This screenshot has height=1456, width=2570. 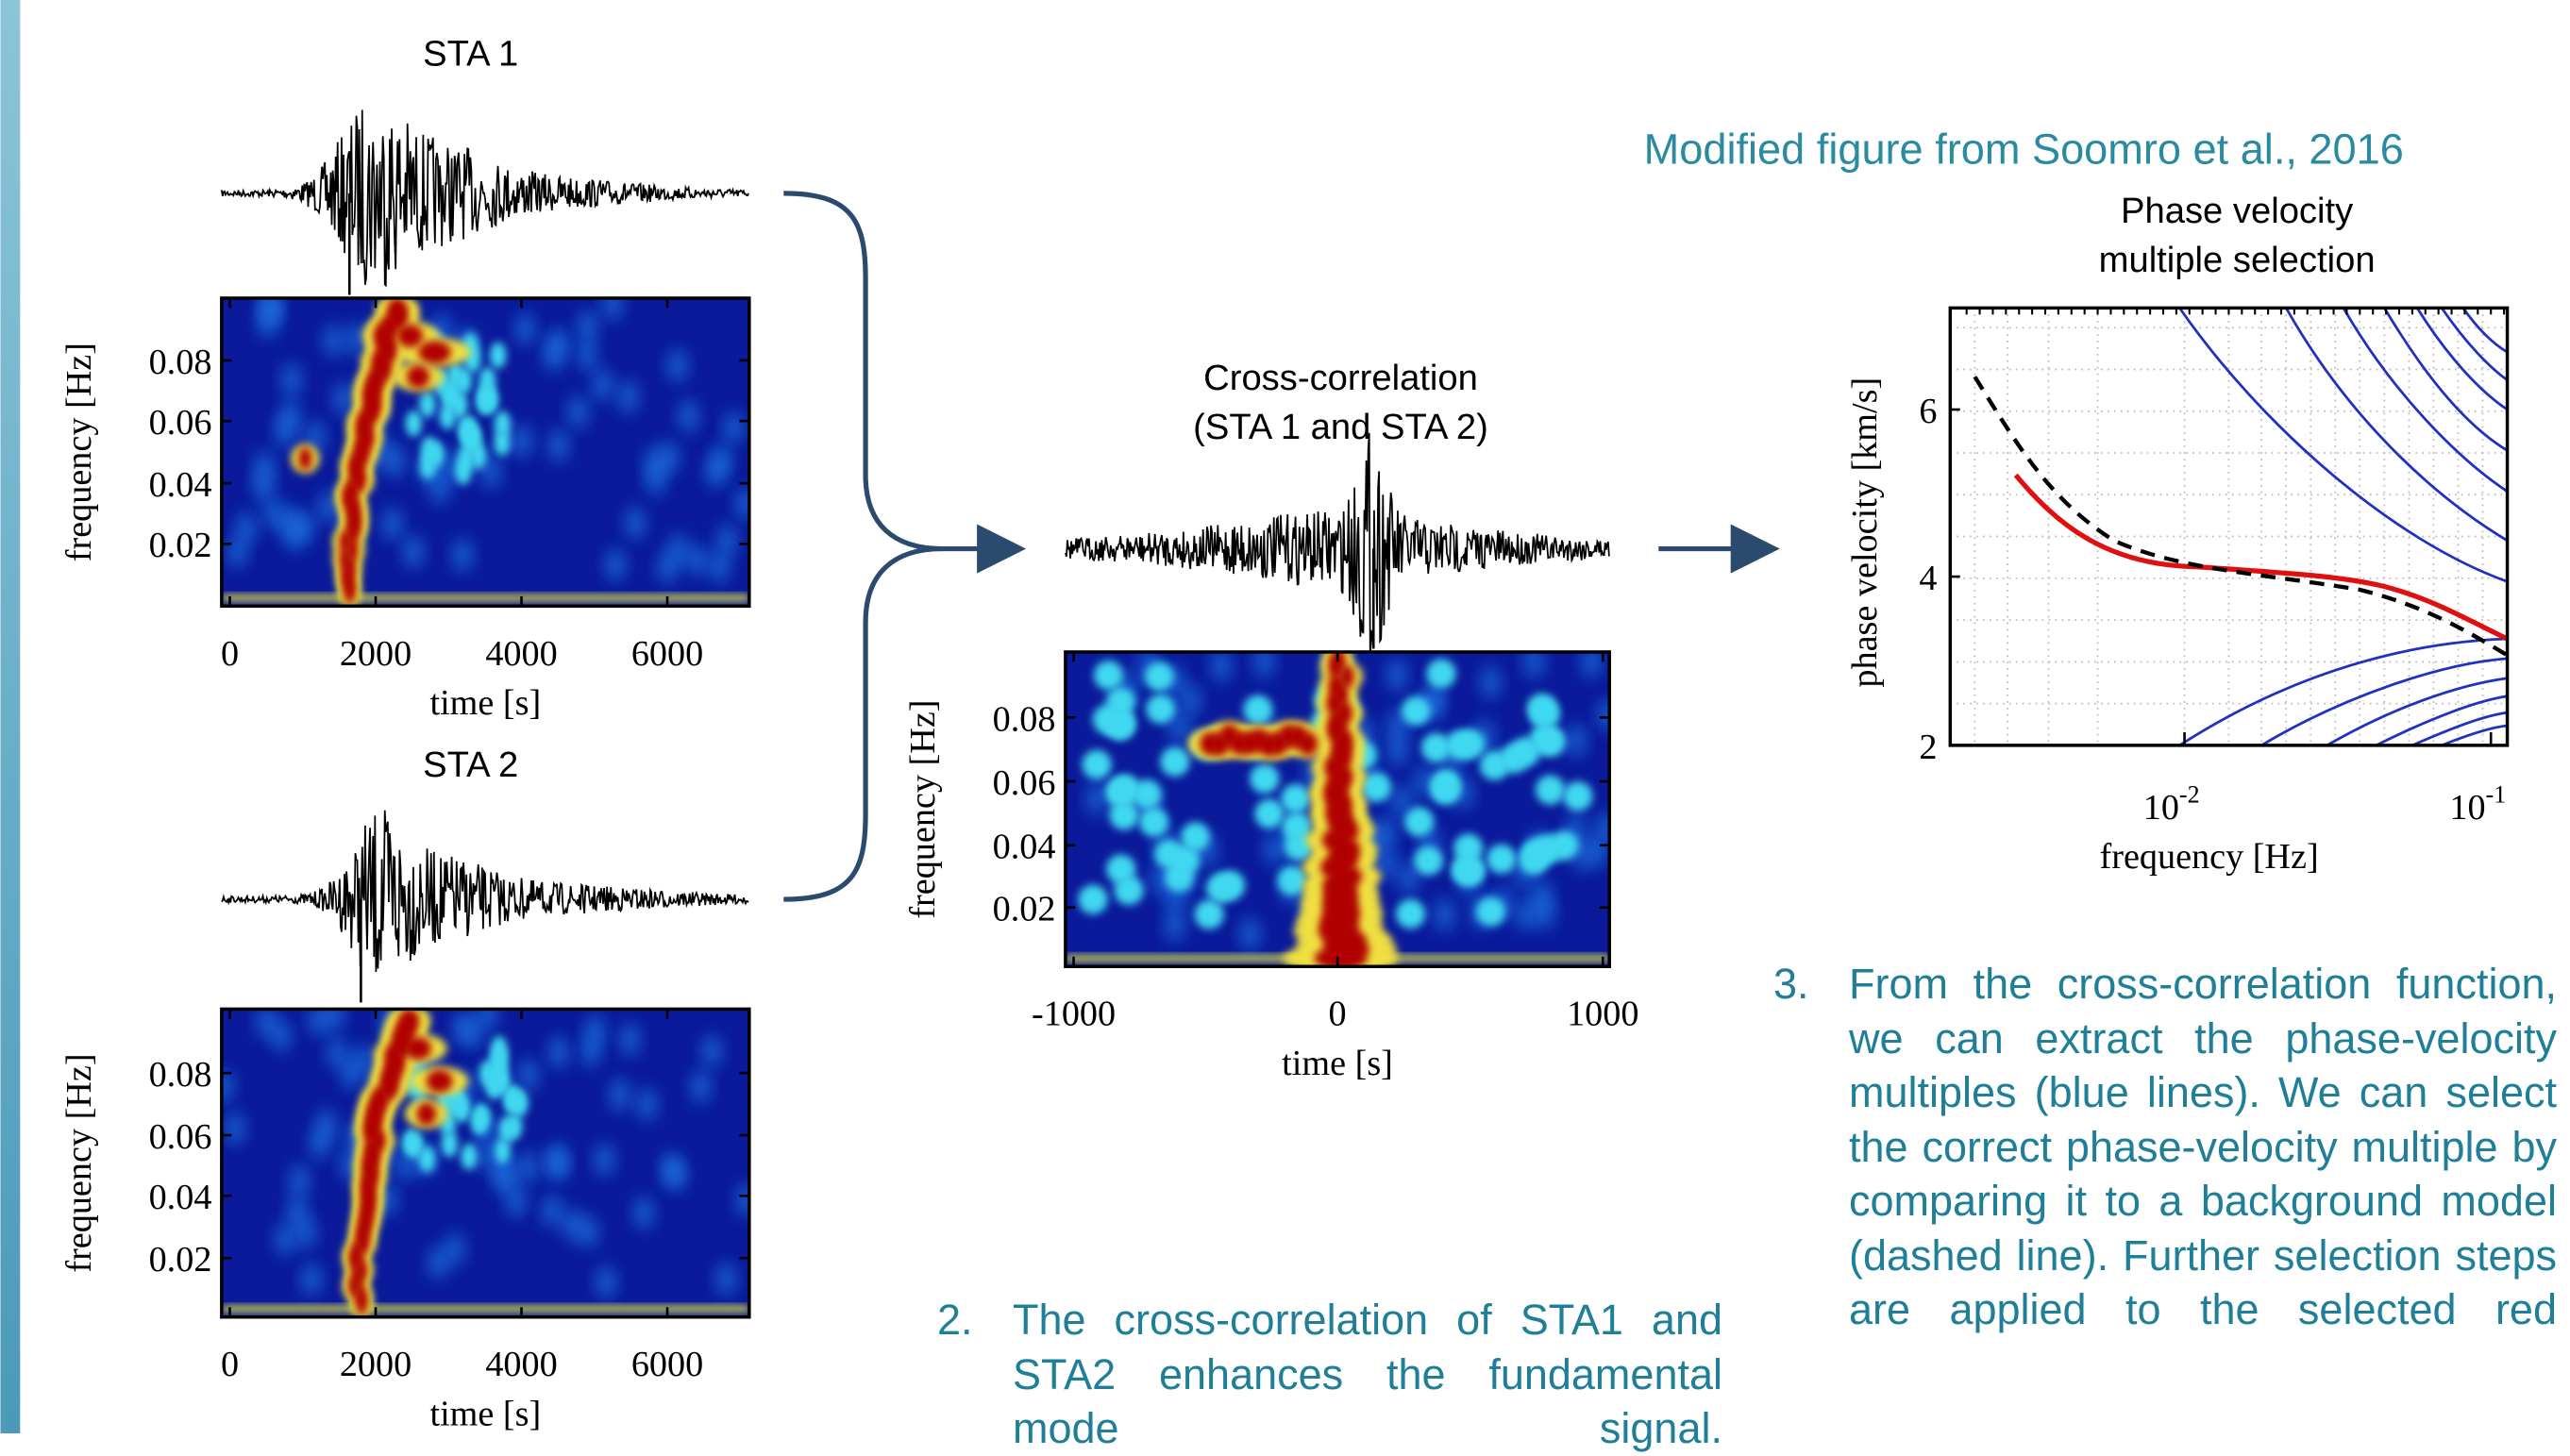 What do you see at coordinates (2237, 260) in the screenshot?
I see `panel-title: multiple selection` at bounding box center [2237, 260].